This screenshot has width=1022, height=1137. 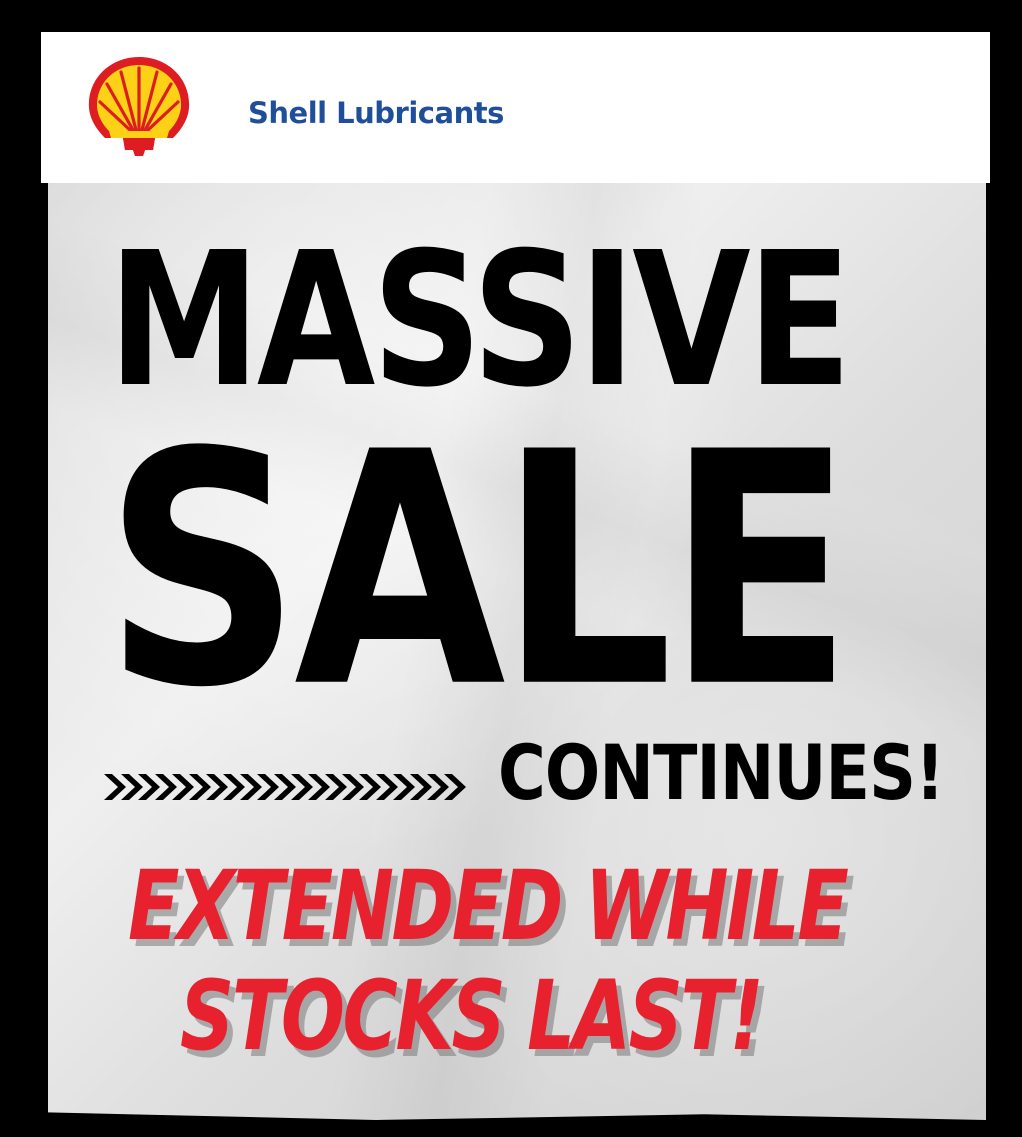 I want to click on chevron-arrows-icon, so click(x=285, y=787).